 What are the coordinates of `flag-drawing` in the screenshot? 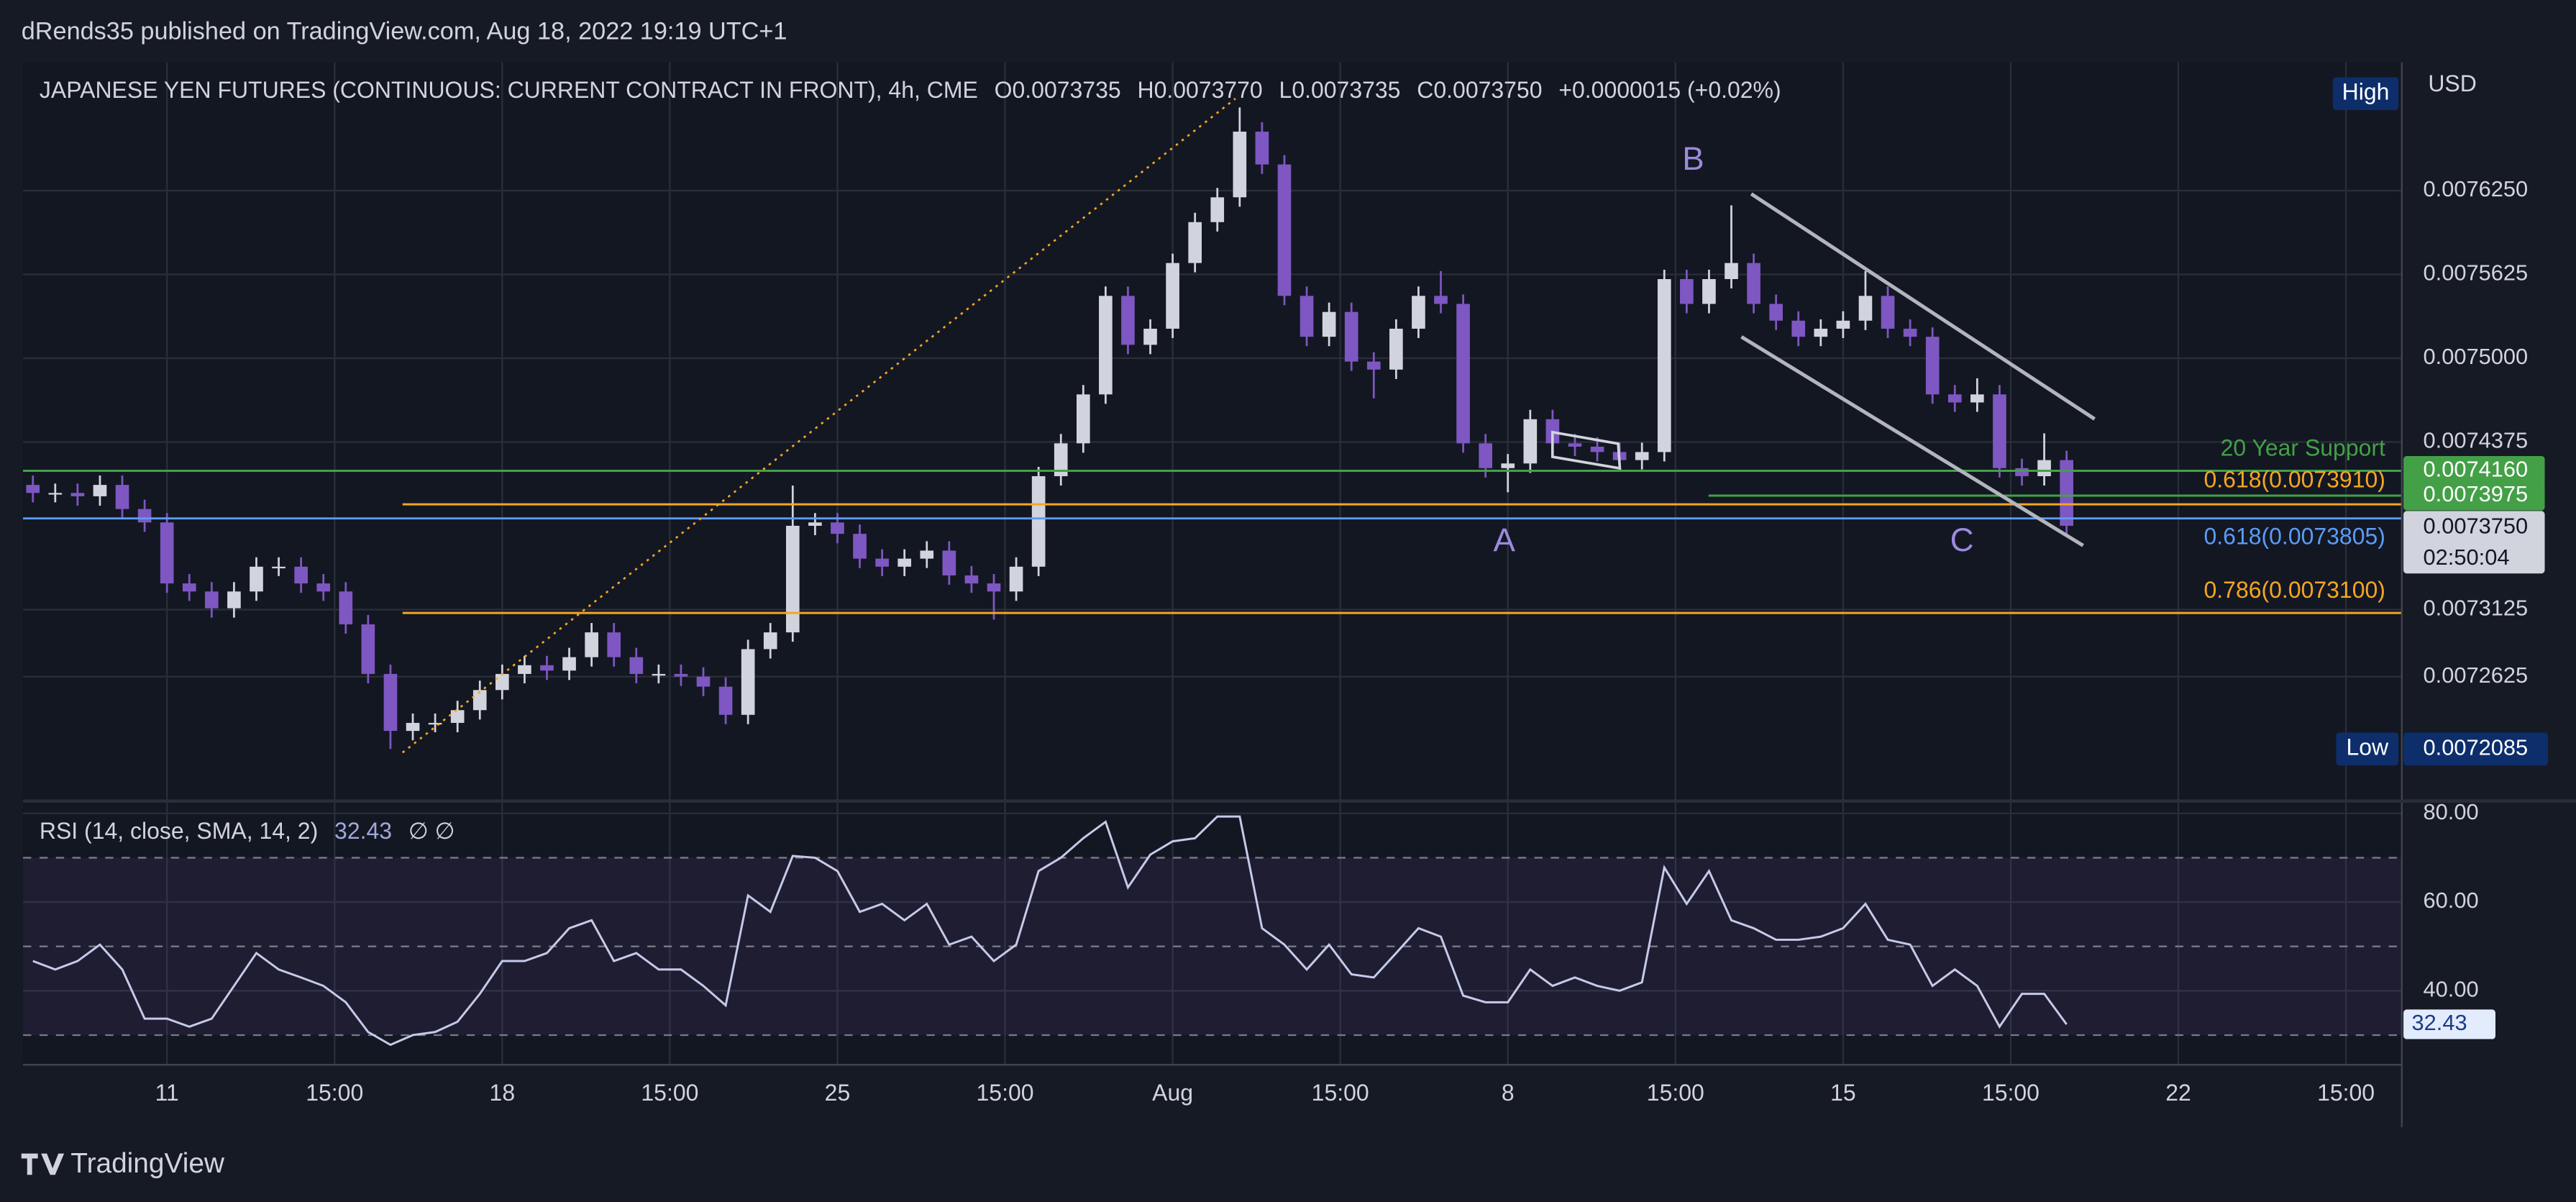 It's located at (1586, 450).